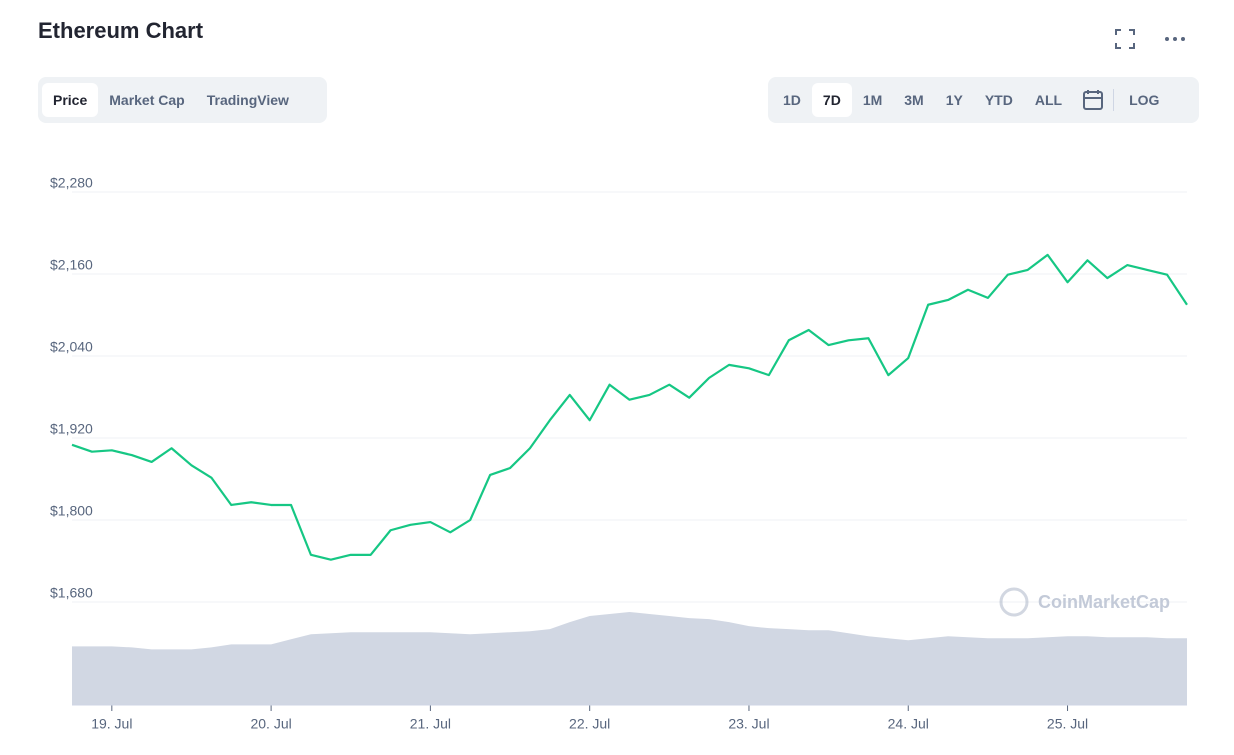  I want to click on range-button: YTD, so click(998, 100).